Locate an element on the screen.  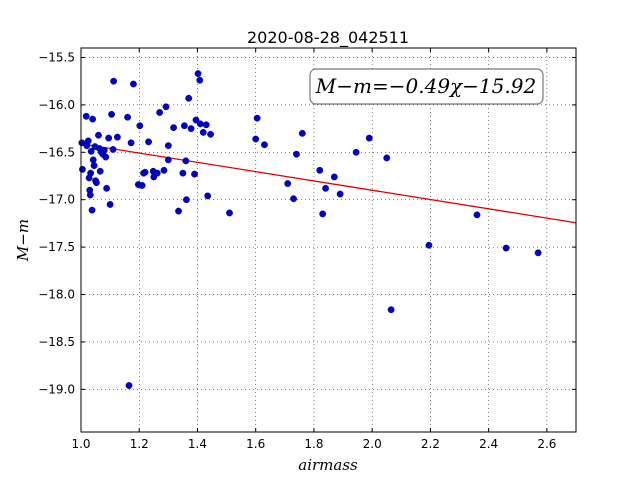
chart-title: 2020-08-28_042511 is located at coordinates (328, 38).